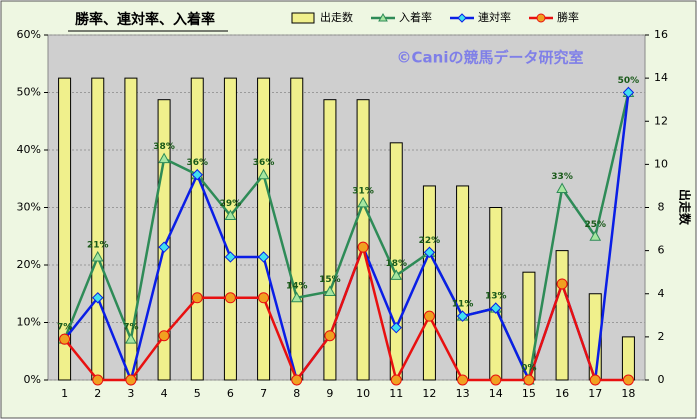 The height and width of the screenshot is (419, 697). What do you see at coordinates (296, 393) in the screenshot?
I see `x-tick-label: 8` at bounding box center [296, 393].